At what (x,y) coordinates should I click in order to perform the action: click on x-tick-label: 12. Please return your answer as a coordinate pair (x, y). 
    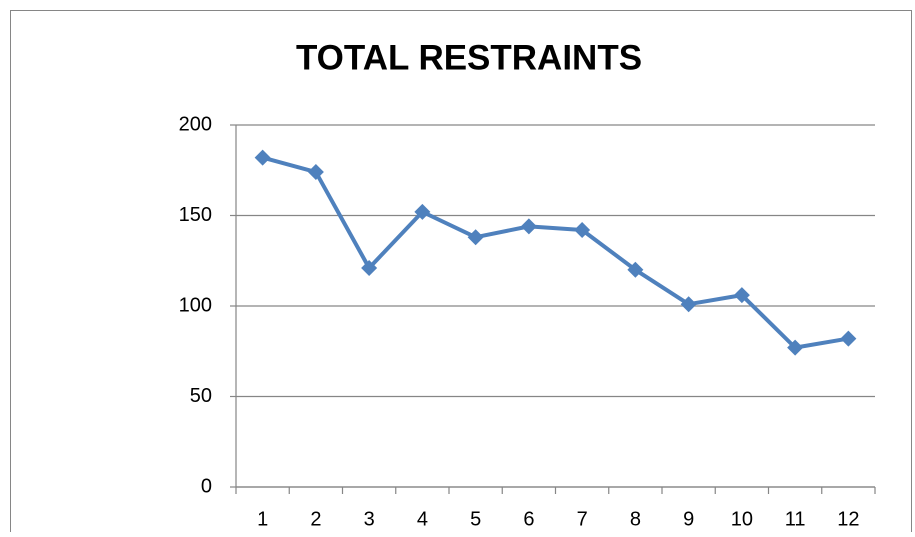
    Looking at the image, I should click on (848, 519).